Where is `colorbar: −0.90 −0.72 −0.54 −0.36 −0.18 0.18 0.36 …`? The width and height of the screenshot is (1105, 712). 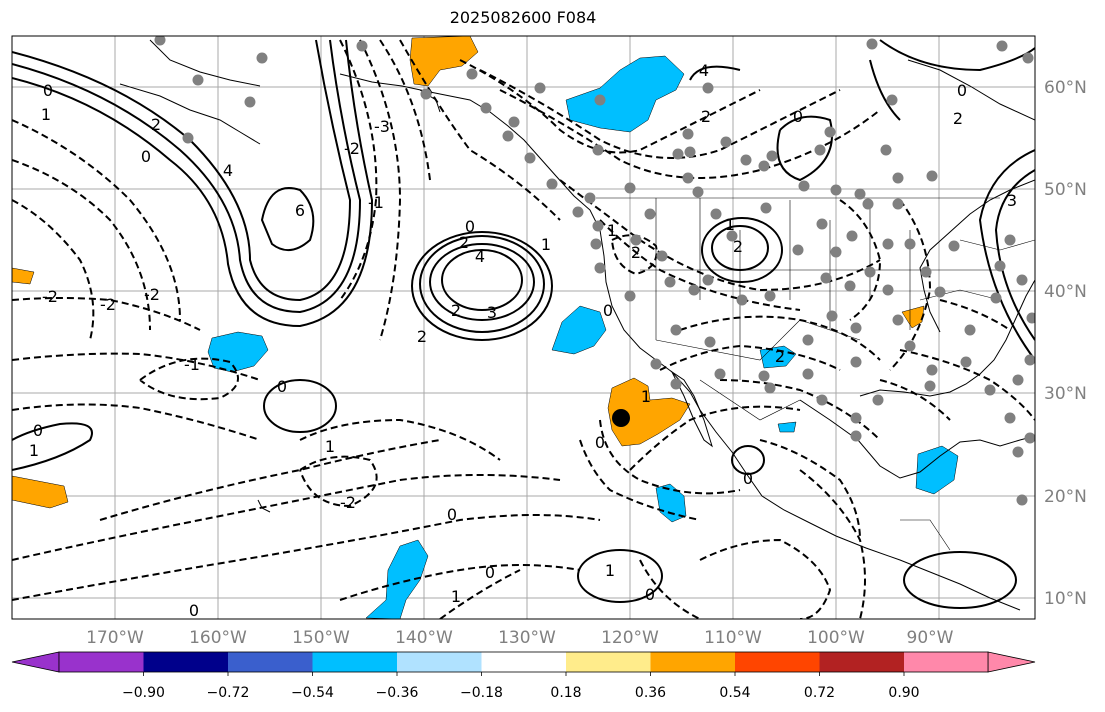 colorbar: −0.90 −0.72 −0.54 −0.36 −0.18 0.18 0.36 … is located at coordinates (523, 676).